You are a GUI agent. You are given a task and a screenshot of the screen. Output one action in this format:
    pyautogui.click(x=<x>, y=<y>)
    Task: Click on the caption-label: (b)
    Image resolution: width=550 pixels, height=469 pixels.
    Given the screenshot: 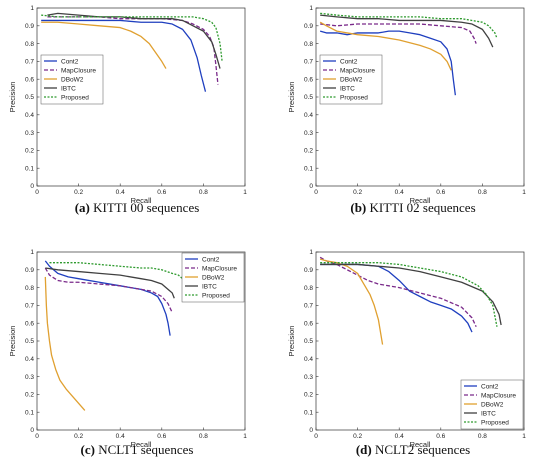 What is the action you would take?
    pyautogui.click(x=358, y=207)
    